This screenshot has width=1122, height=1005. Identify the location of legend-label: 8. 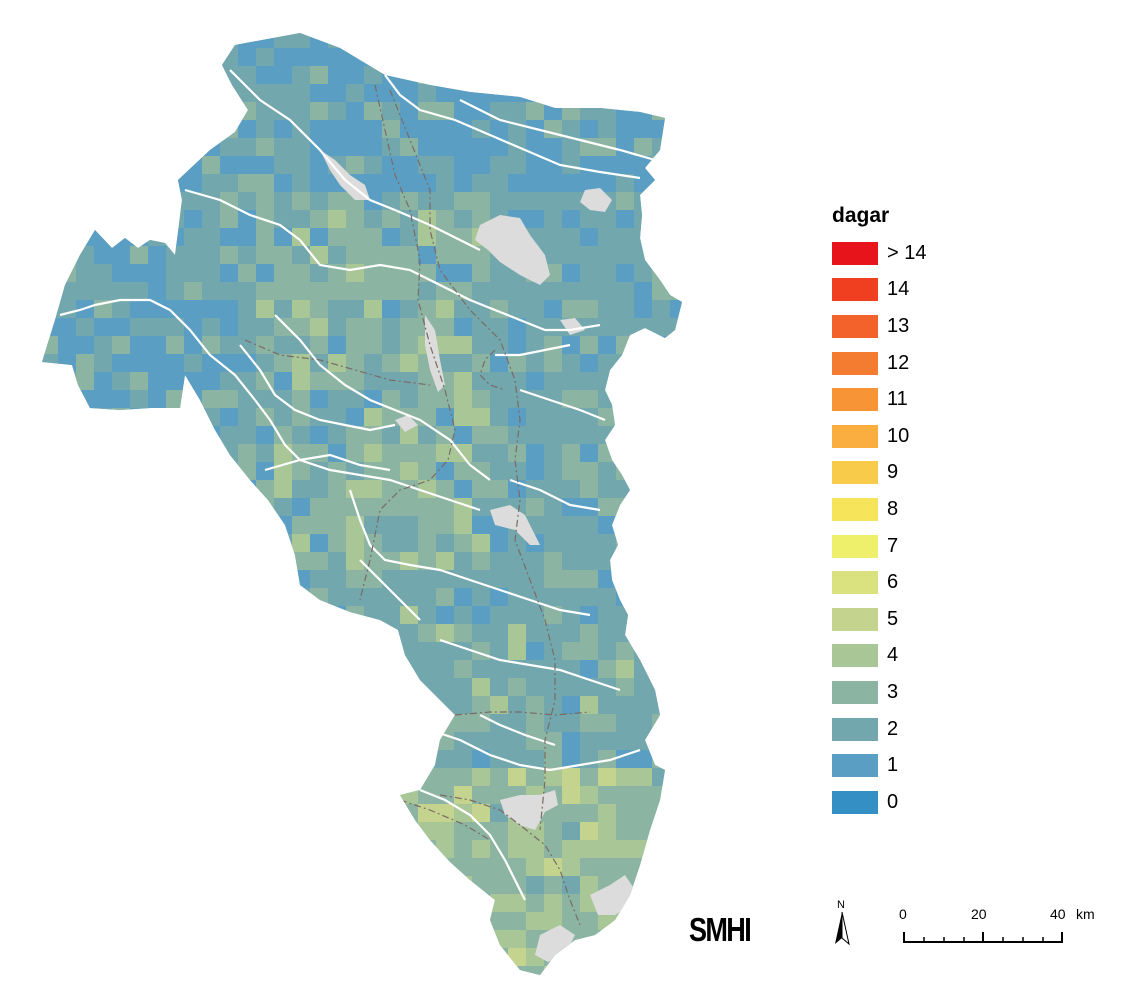
(893, 508).